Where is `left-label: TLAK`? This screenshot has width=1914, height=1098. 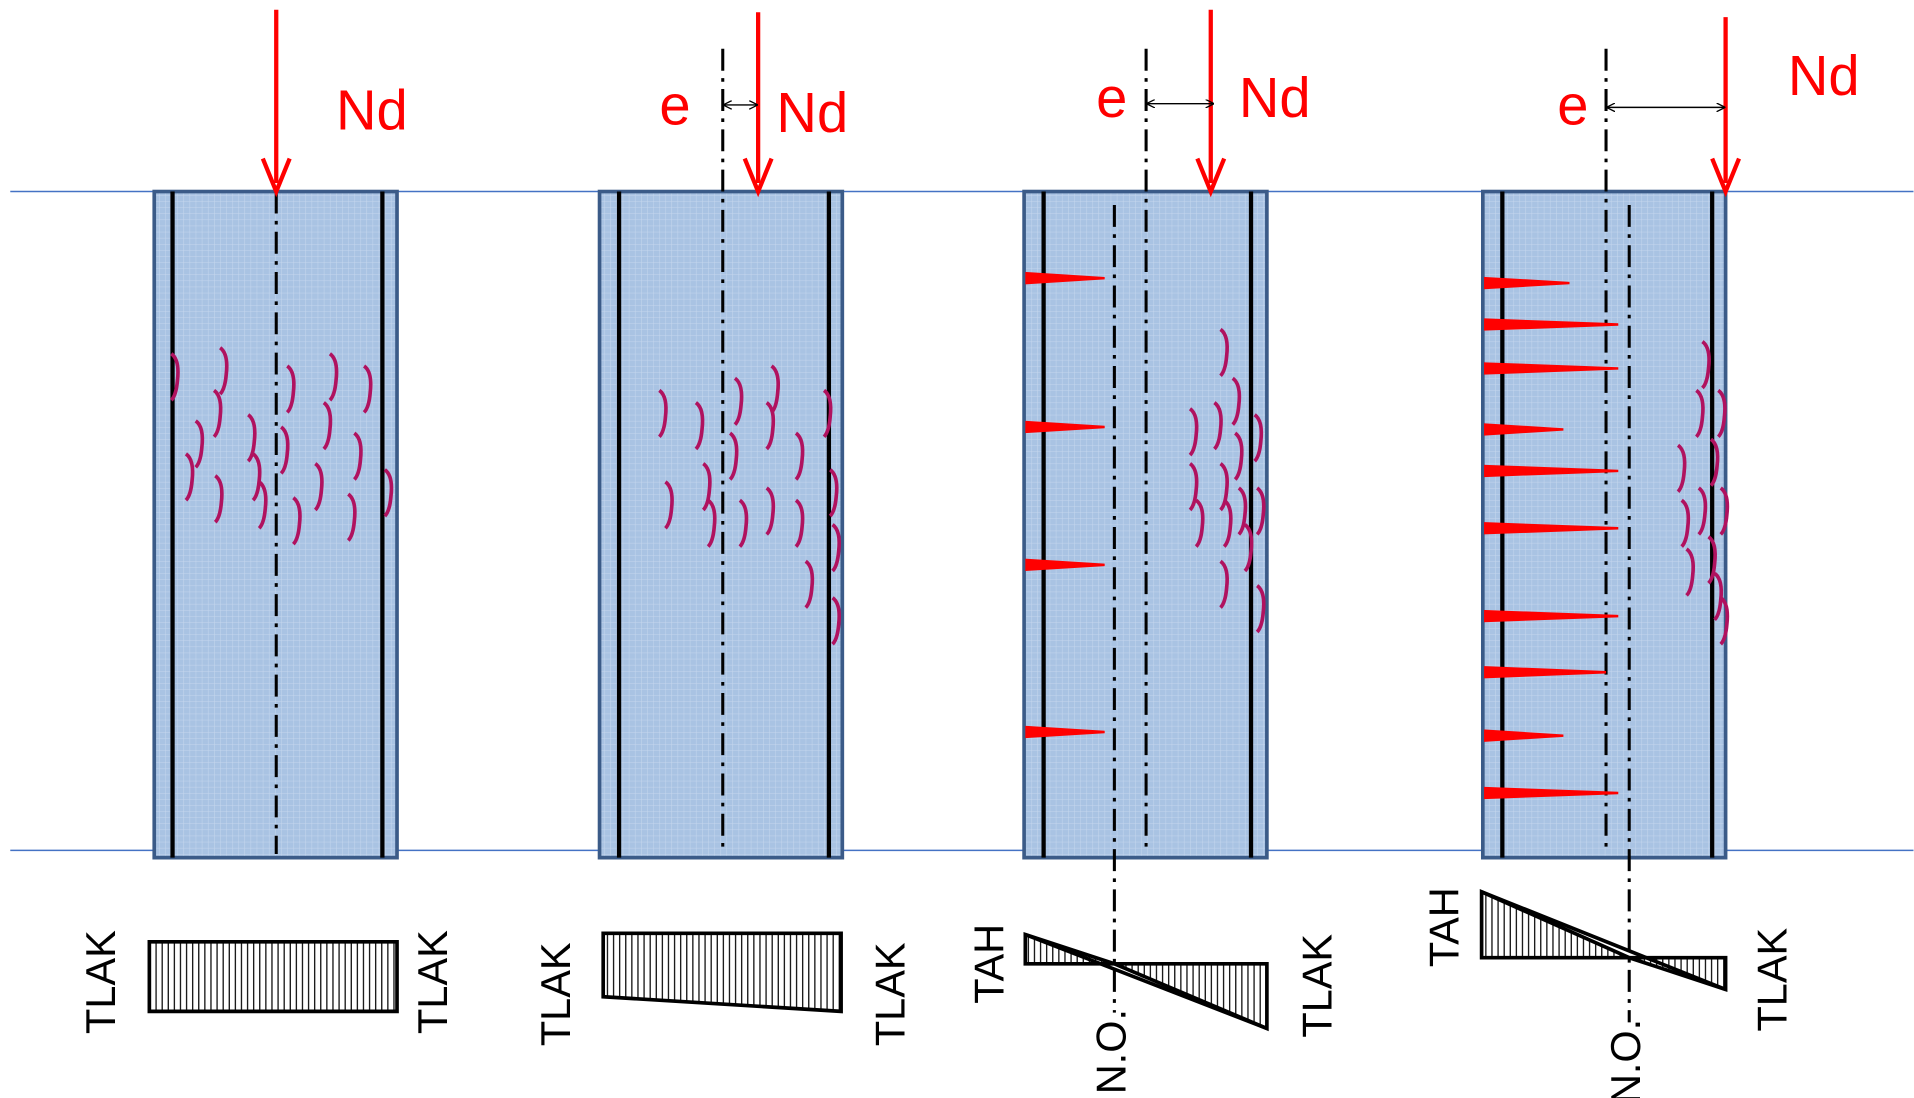 left-label: TLAK is located at coordinates (555, 994).